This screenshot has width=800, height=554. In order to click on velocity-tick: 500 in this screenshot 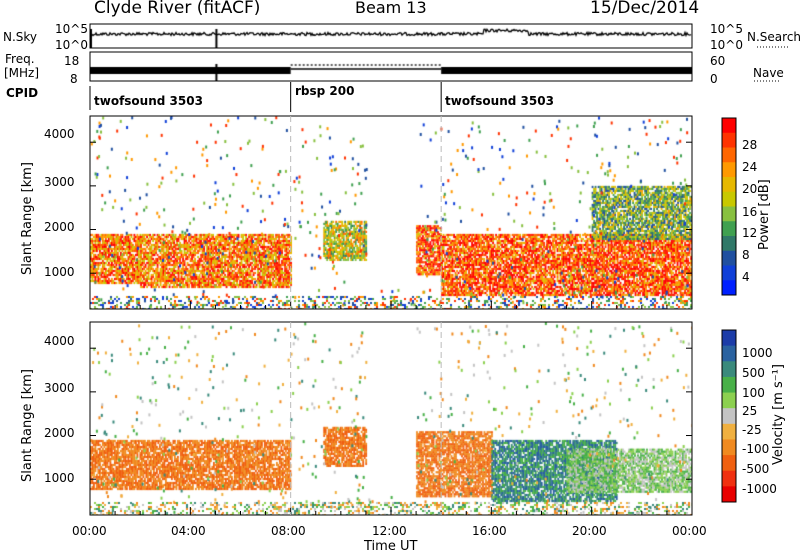, I will do `click(753, 373)`.